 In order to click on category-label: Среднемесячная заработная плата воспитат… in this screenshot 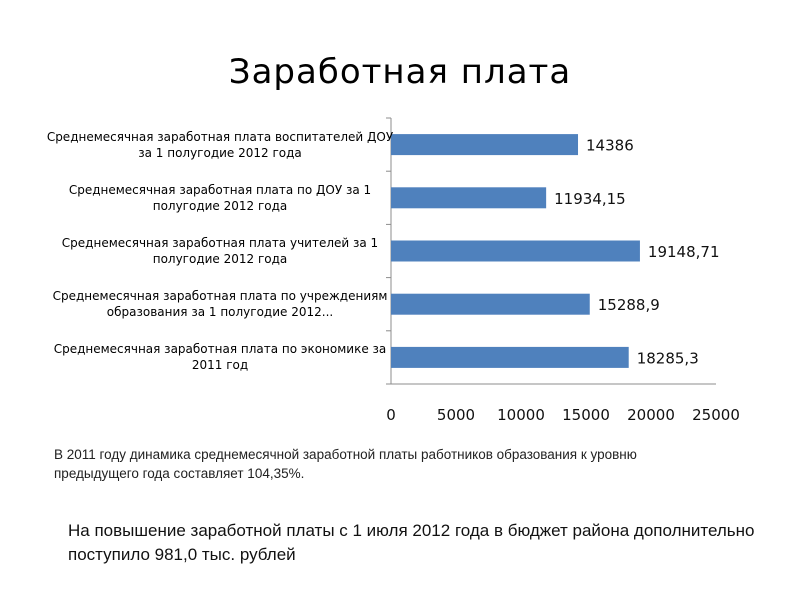, I will do `click(220, 144)`.